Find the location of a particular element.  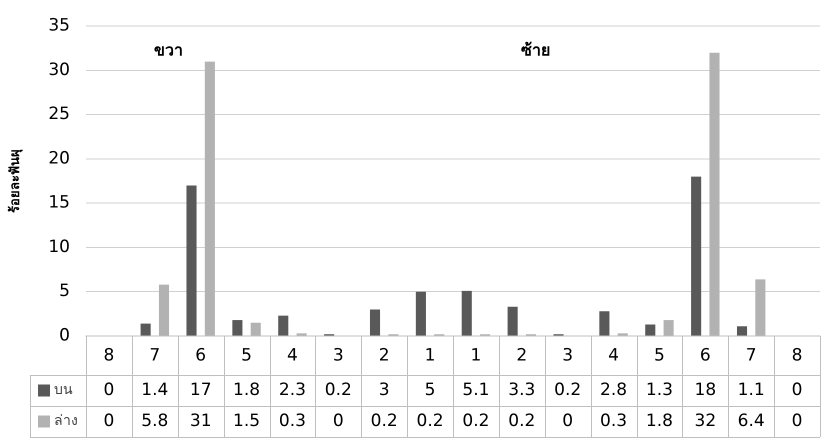

y-tick-label: 10 is located at coordinates (59, 246).